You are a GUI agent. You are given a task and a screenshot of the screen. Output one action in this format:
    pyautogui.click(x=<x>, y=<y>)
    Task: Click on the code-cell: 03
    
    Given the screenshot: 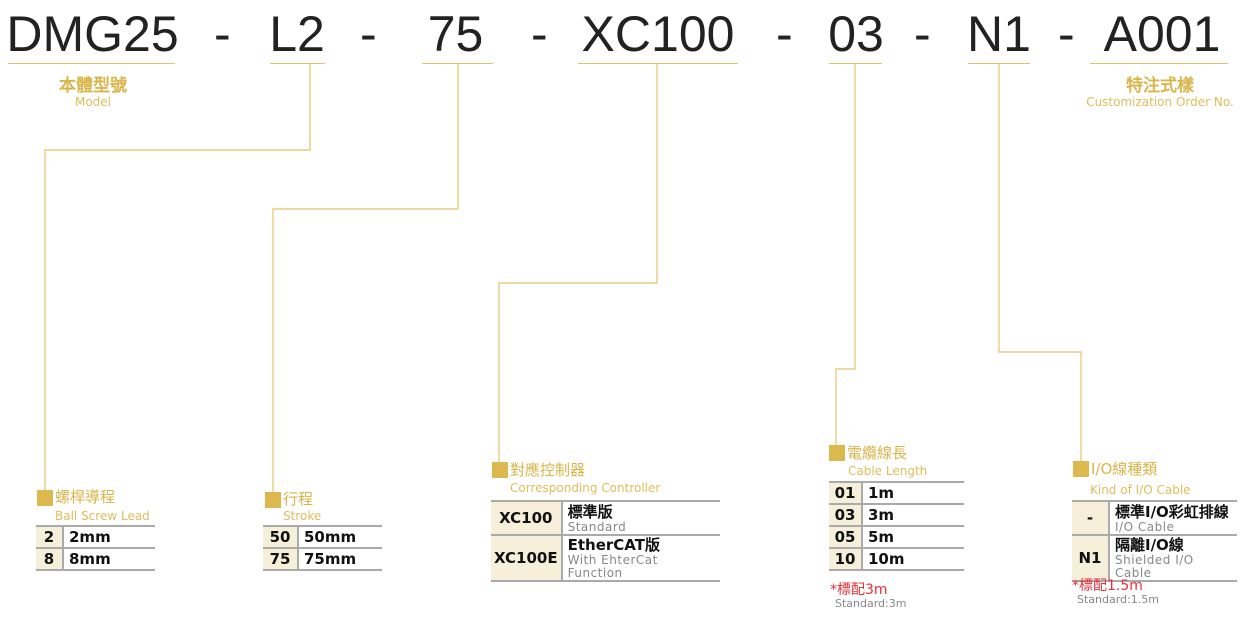 What is the action you would take?
    pyautogui.click(x=846, y=515)
    